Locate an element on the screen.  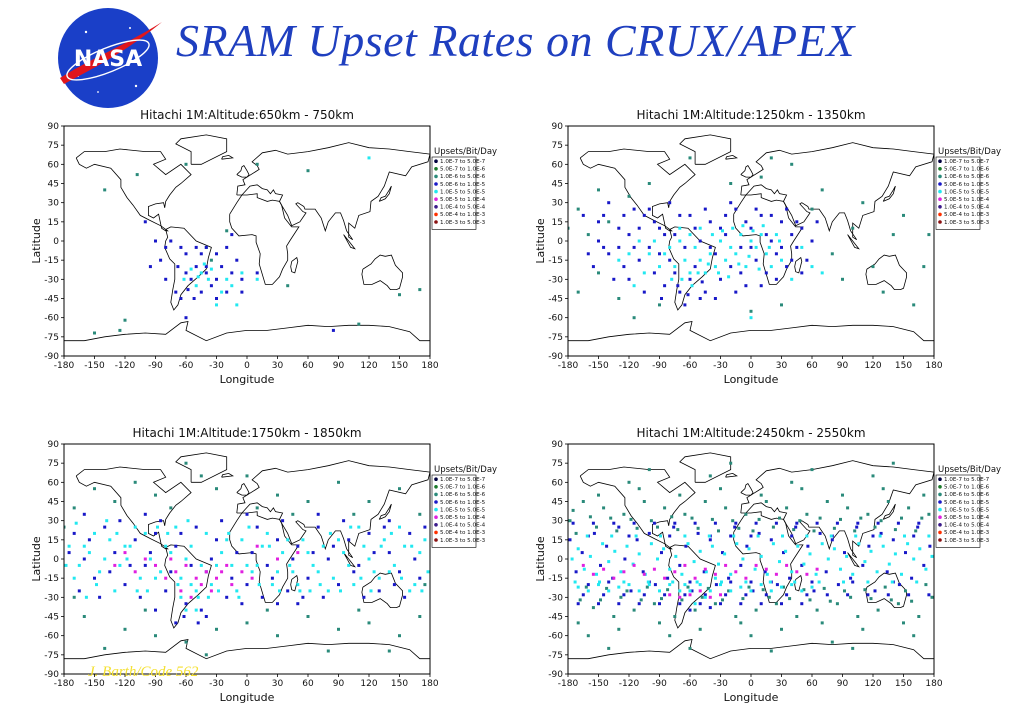
x-tick-label: 180 is located at coordinates (933, 684).